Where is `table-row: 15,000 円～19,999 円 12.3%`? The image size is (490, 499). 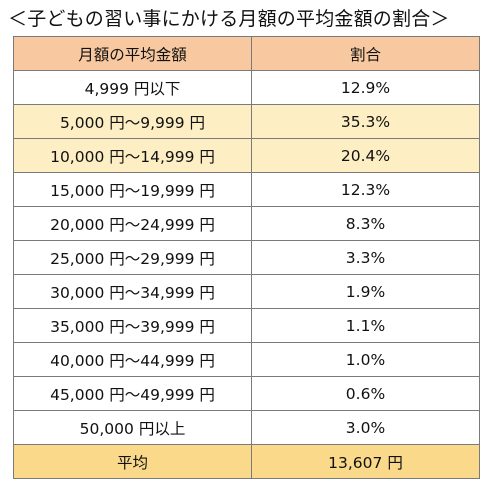
table-row: 15,000 円～19,999 円 12.3% is located at coordinates (246, 189).